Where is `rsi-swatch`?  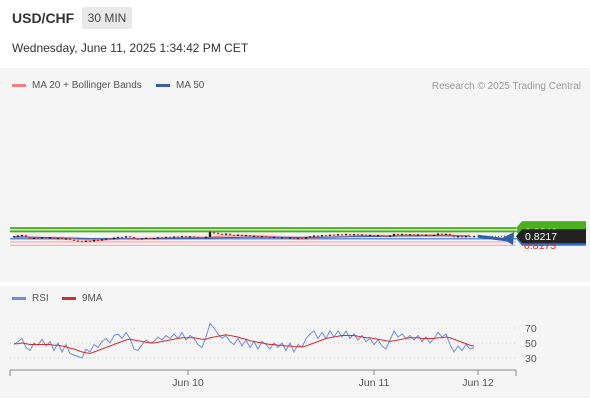
rsi-swatch is located at coordinates (19, 298).